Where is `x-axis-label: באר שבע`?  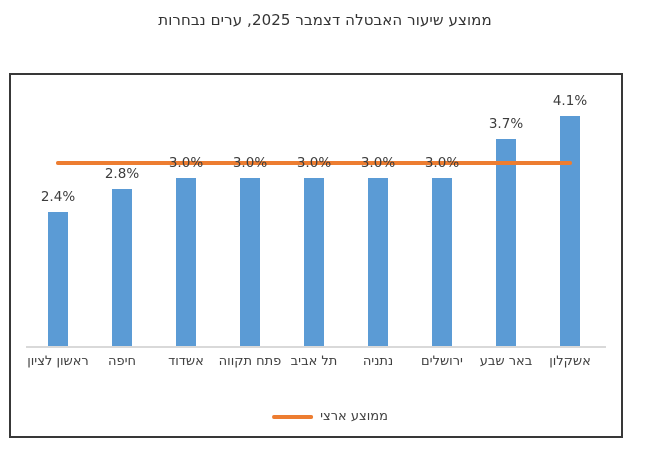 x-axis-label: באר שבע is located at coordinates (506, 361).